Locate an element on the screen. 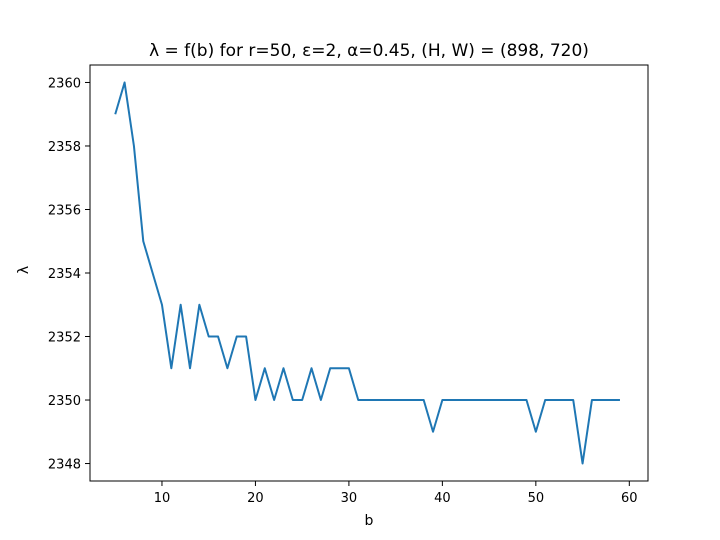 The width and height of the screenshot is (720, 540). y-tick-label: 2360 is located at coordinates (64, 83).